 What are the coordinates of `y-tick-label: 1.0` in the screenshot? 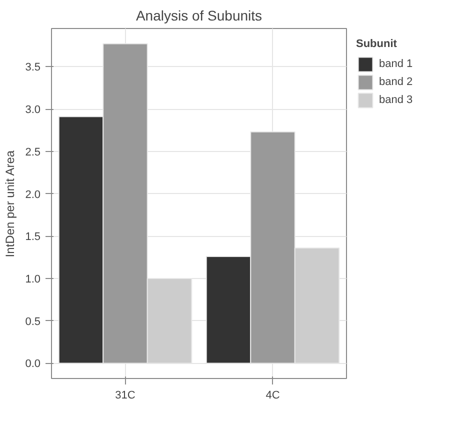 It's located at (33, 280).